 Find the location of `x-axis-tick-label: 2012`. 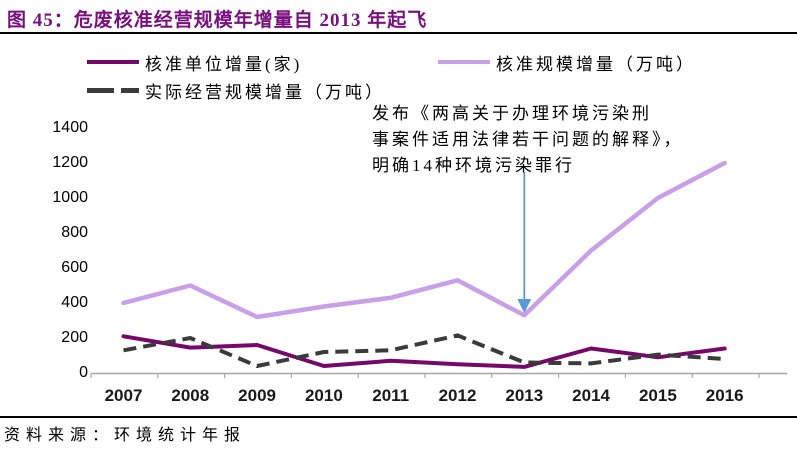

x-axis-tick-label: 2012 is located at coordinates (457, 395).